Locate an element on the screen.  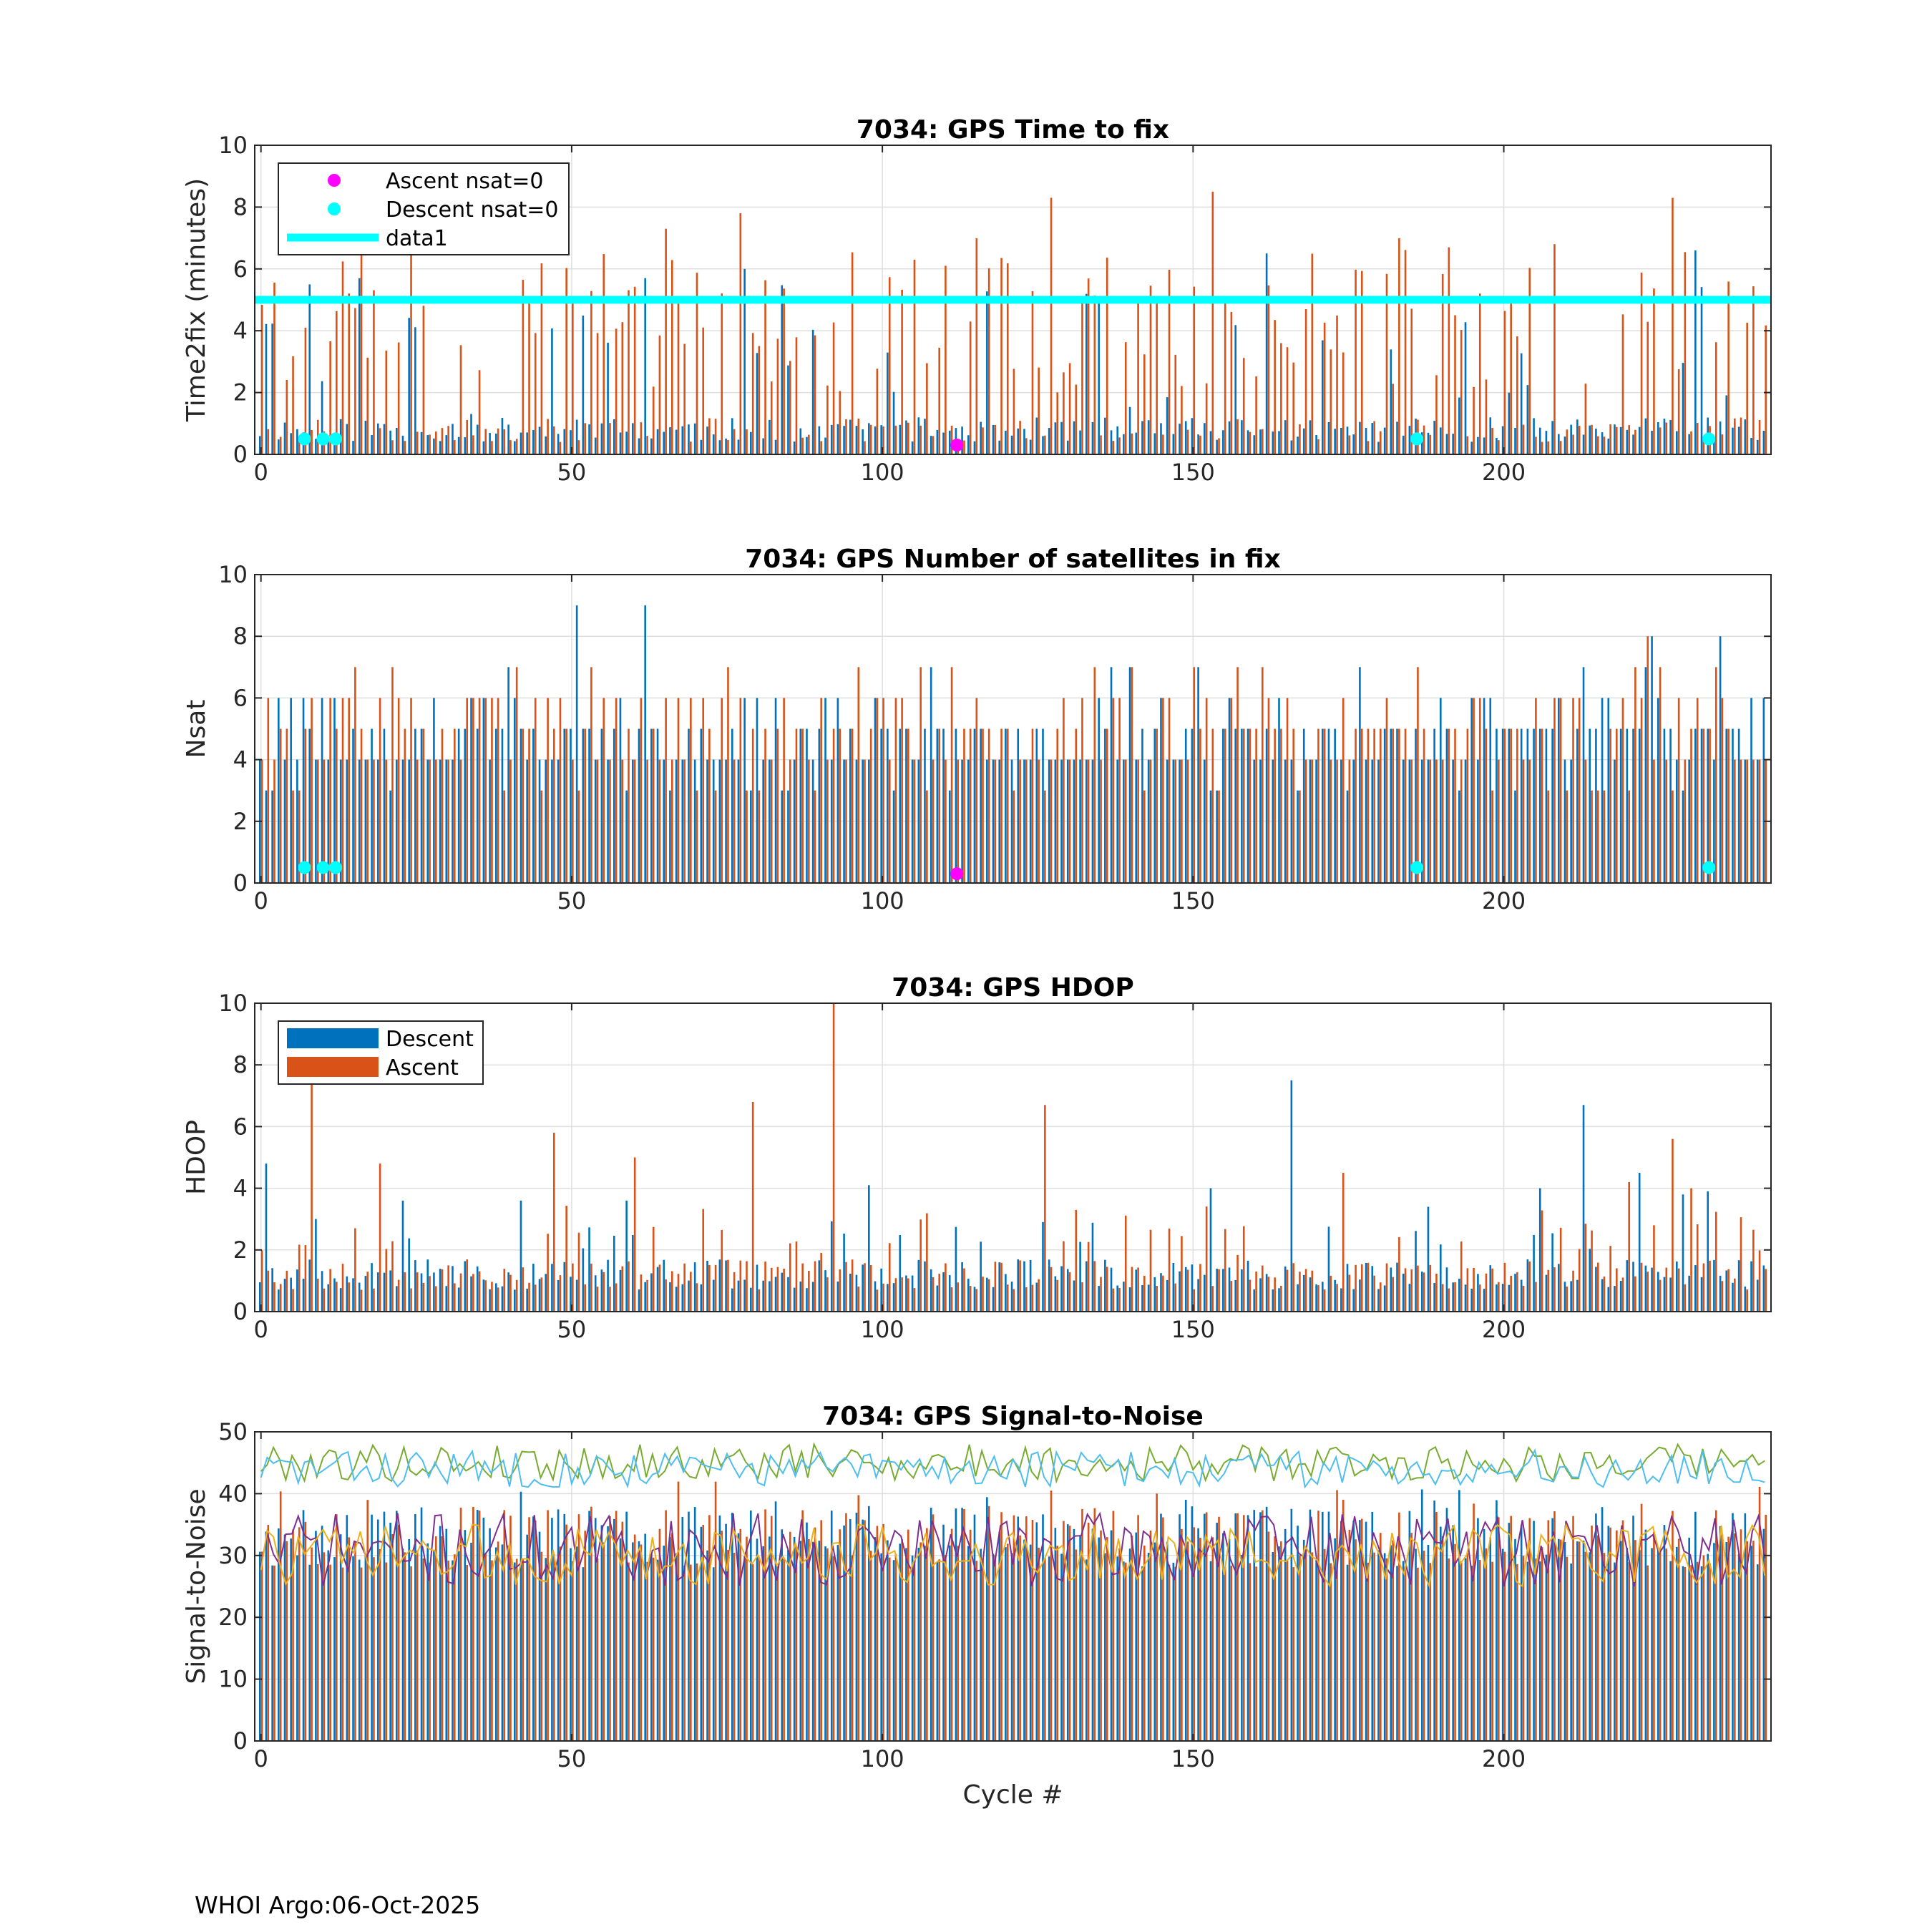
y-tick-label: 8 is located at coordinates (240, 636).